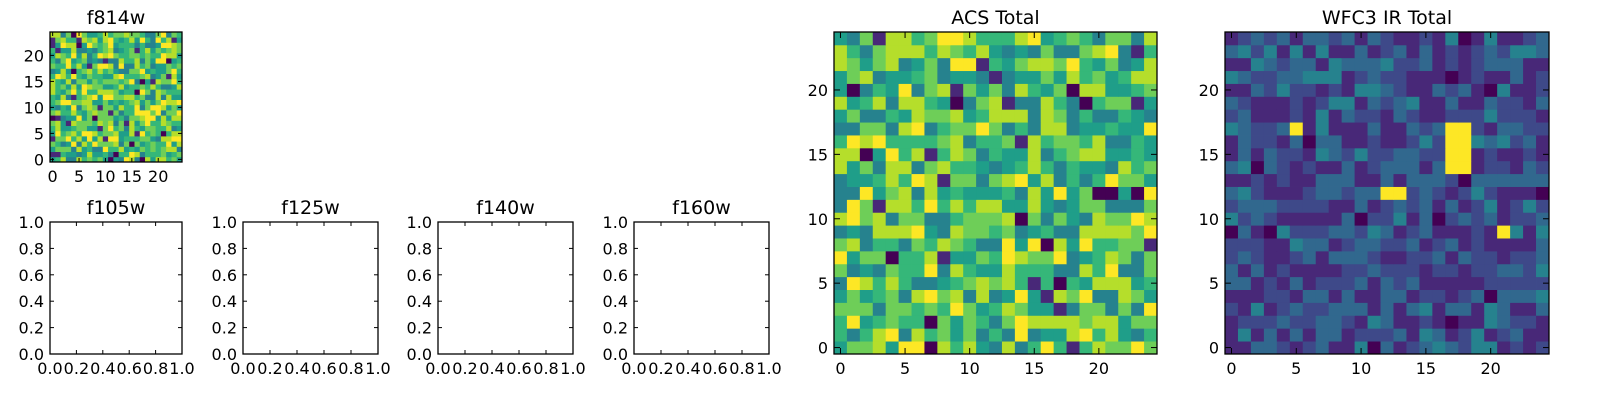 The image size is (1600, 400). I want to click on y-tick-label: 20, so click(1209, 90).